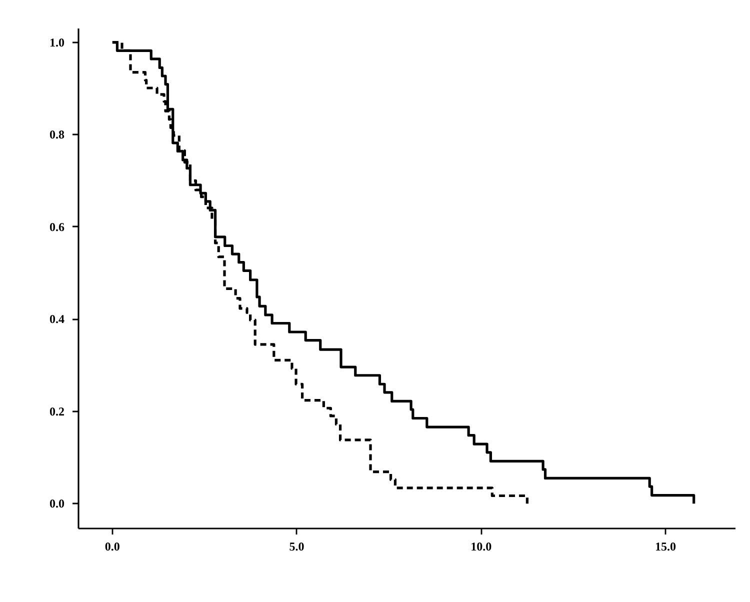 The width and height of the screenshot is (750, 602). What do you see at coordinates (112, 547) in the screenshot?
I see `x-tick-label: 0.0` at bounding box center [112, 547].